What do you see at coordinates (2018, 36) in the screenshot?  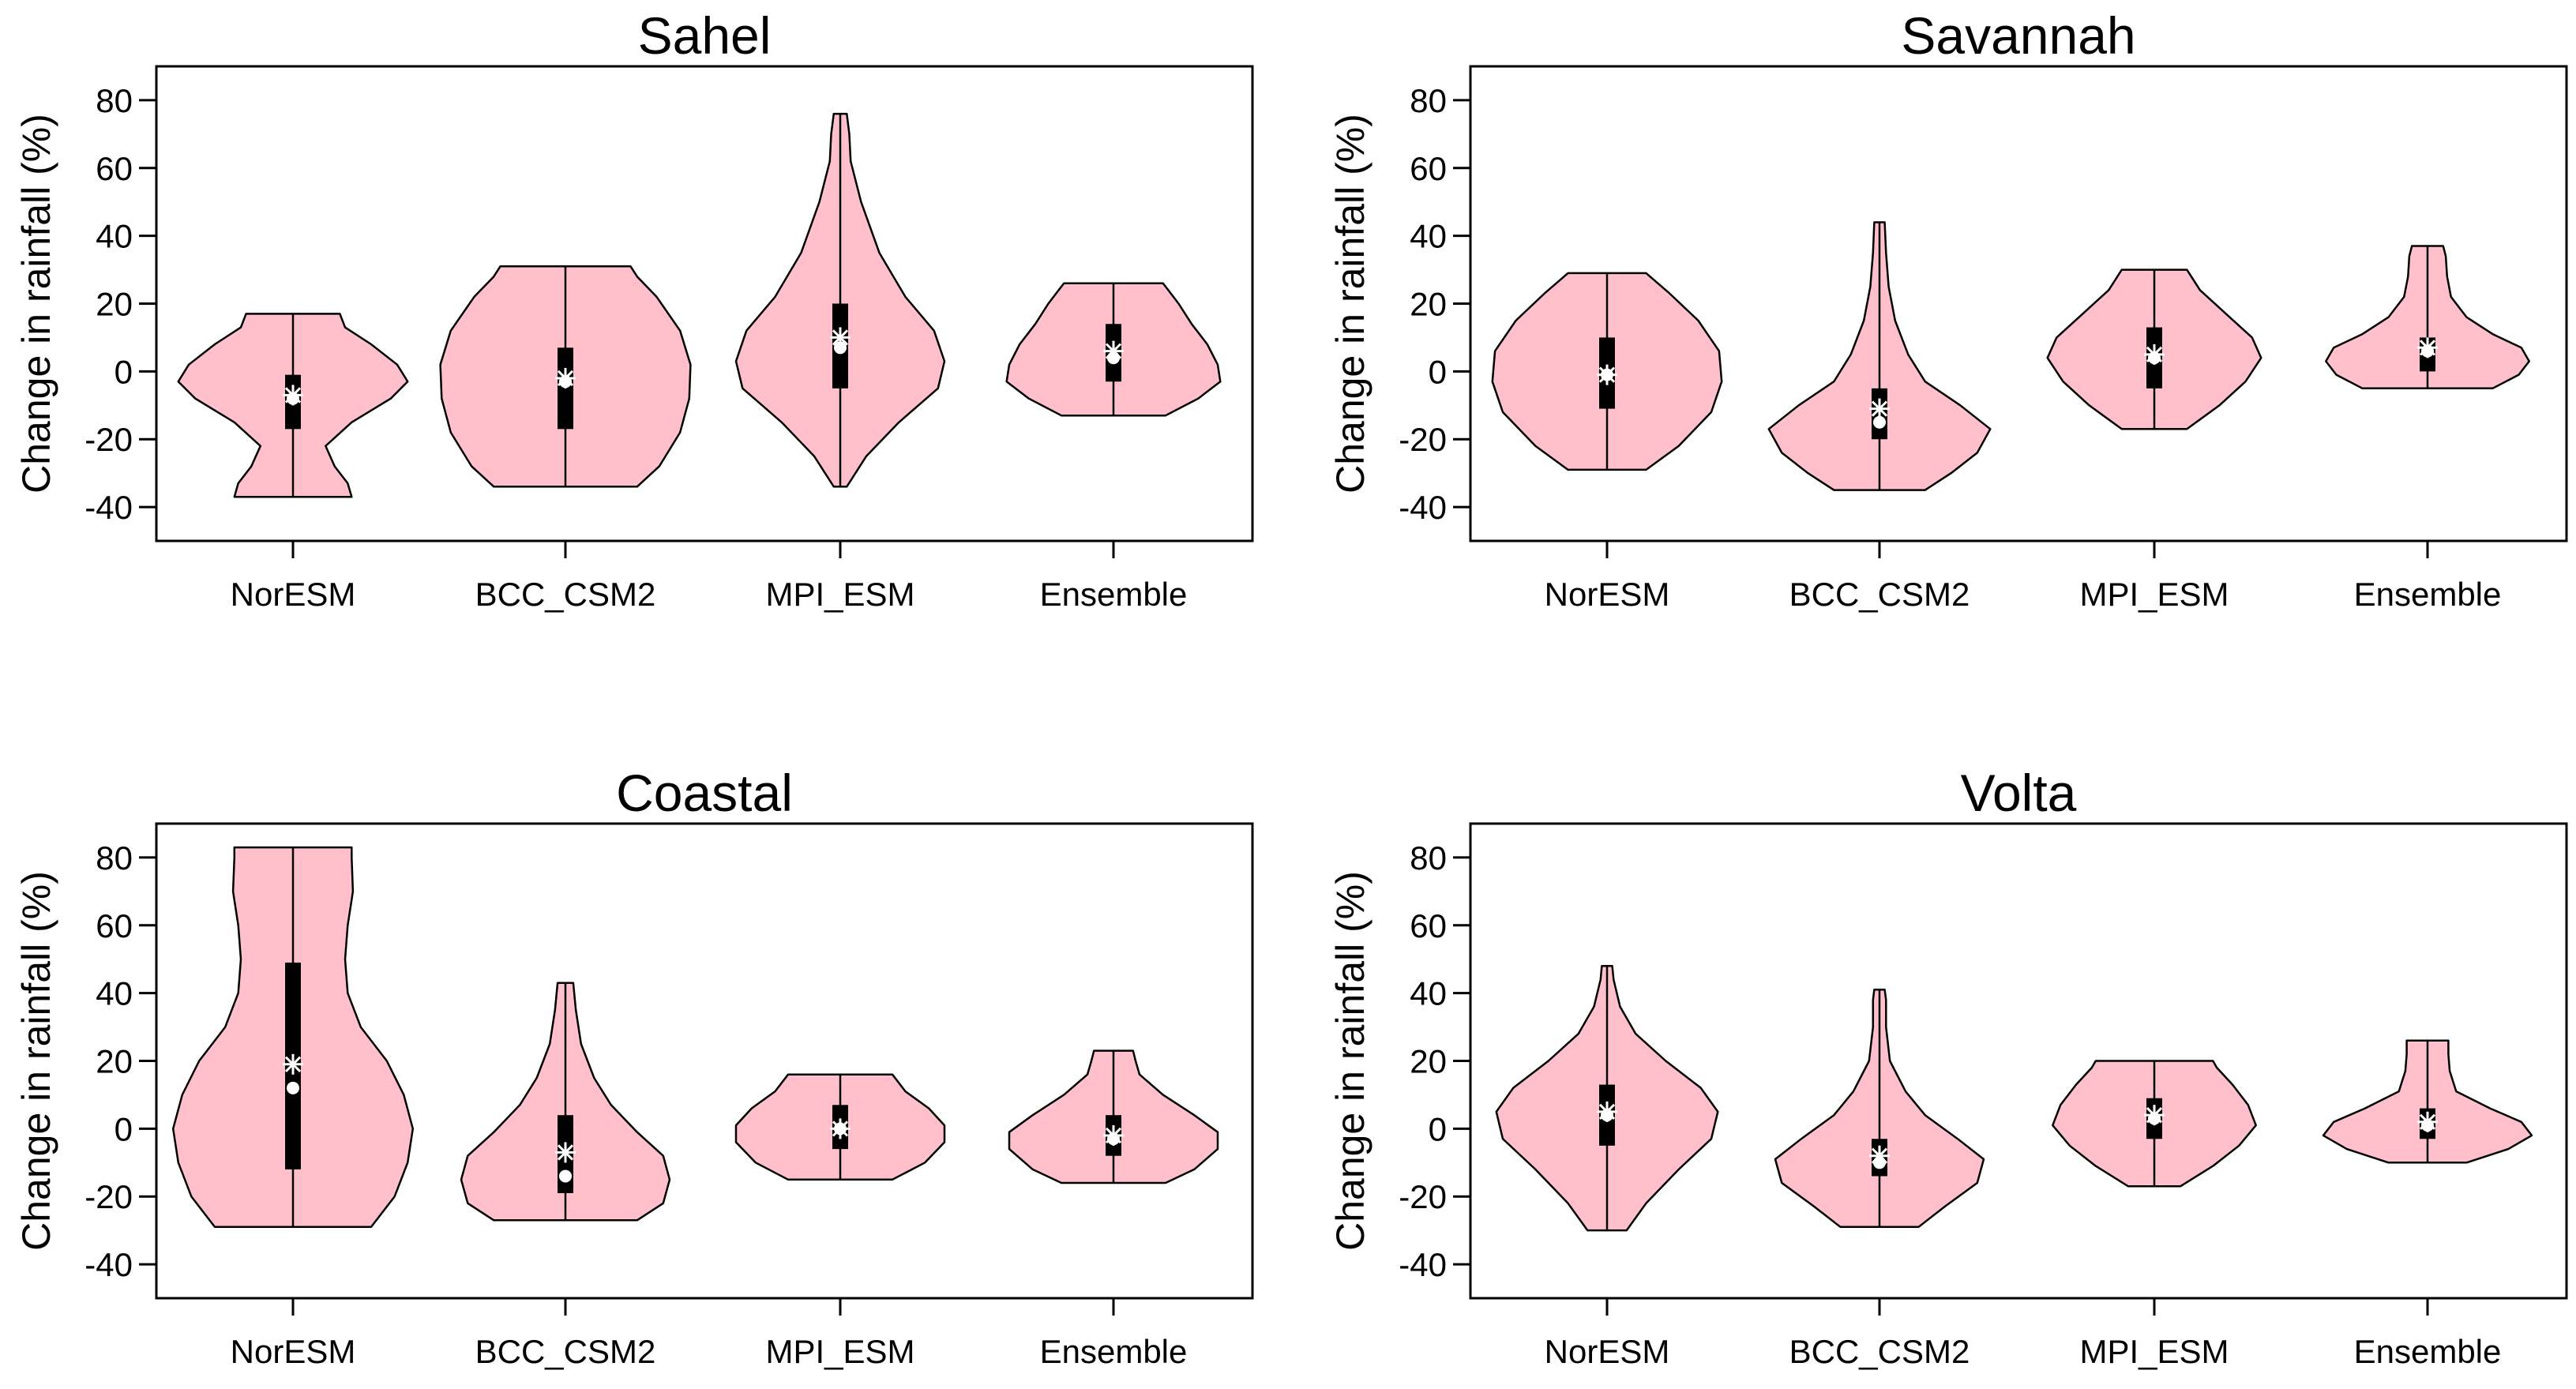 I see `chart-title: Savannah` at bounding box center [2018, 36].